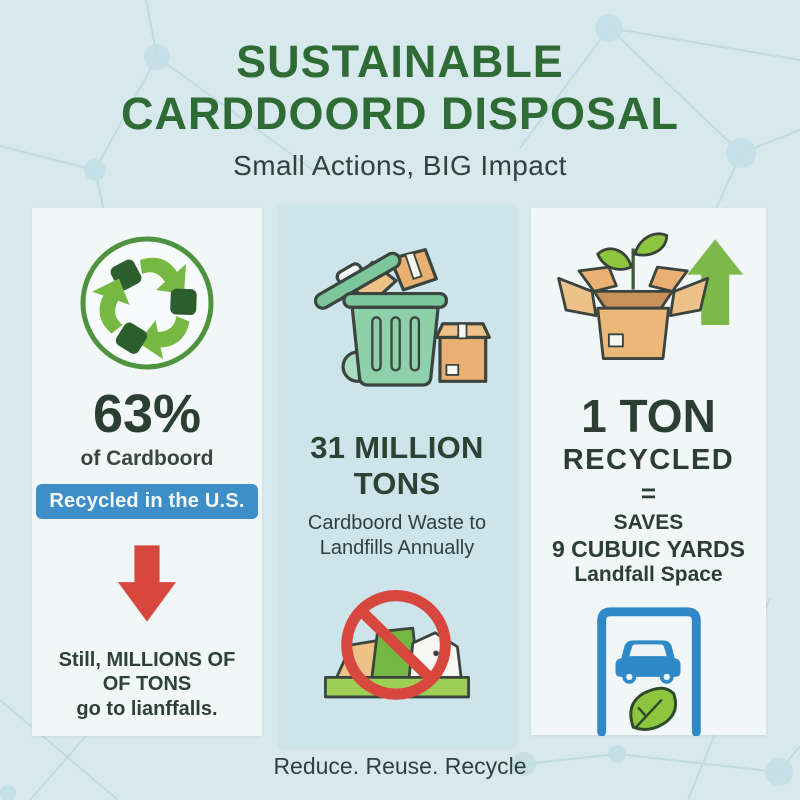 The width and height of the screenshot is (800, 800). What do you see at coordinates (147, 586) in the screenshot?
I see `down-arrow-icon` at bounding box center [147, 586].